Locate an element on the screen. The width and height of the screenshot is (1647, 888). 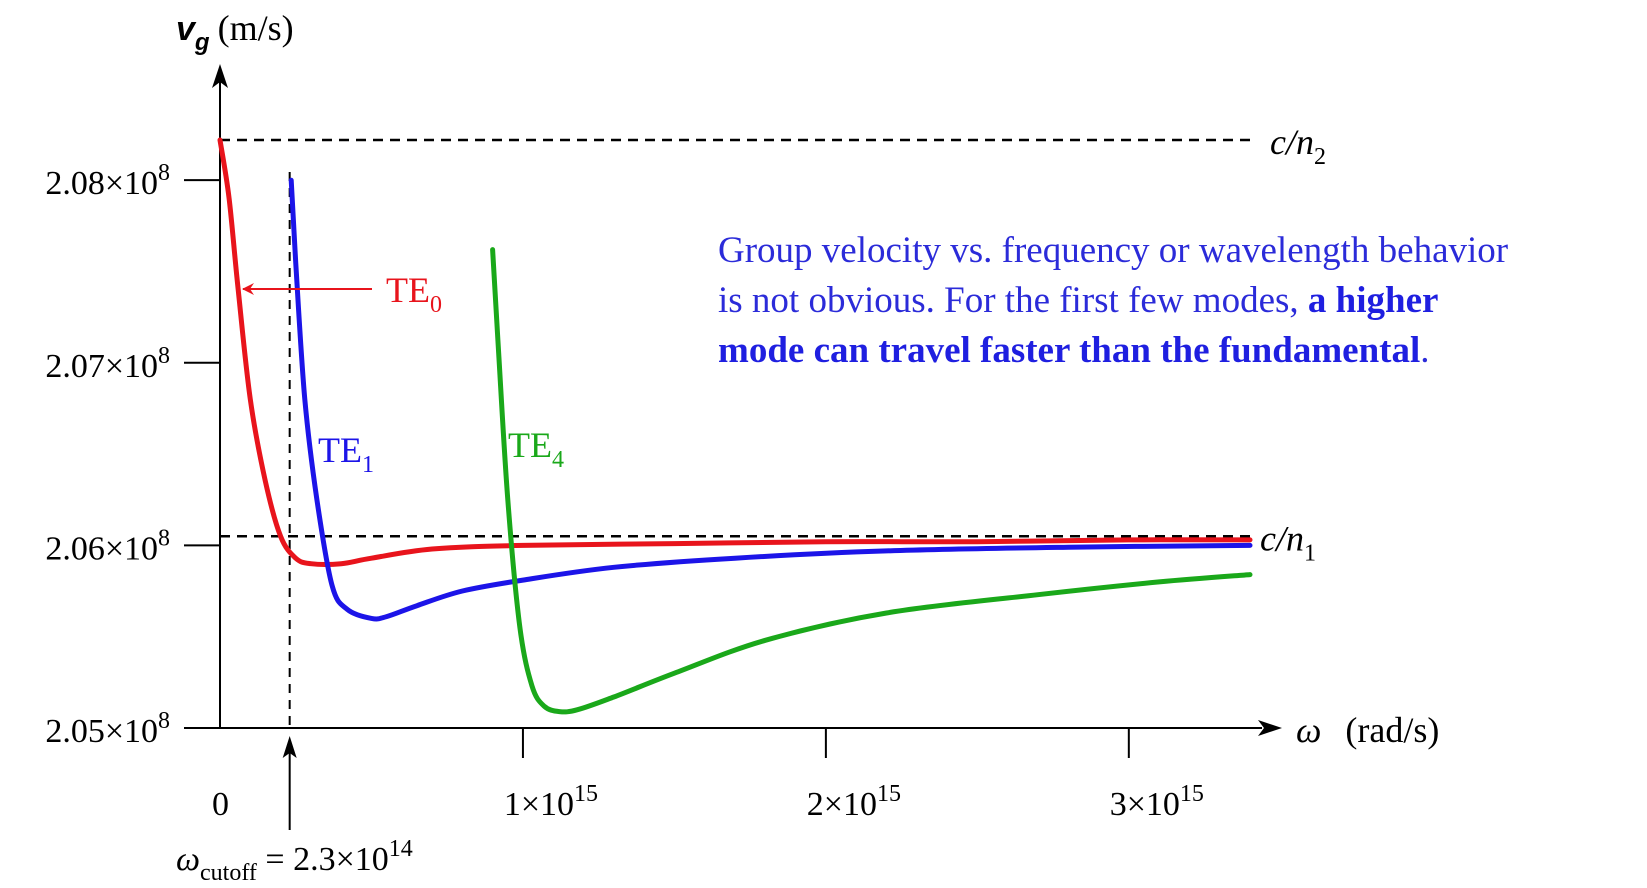
y-axis-subscript: g is located at coordinates (202, 42).